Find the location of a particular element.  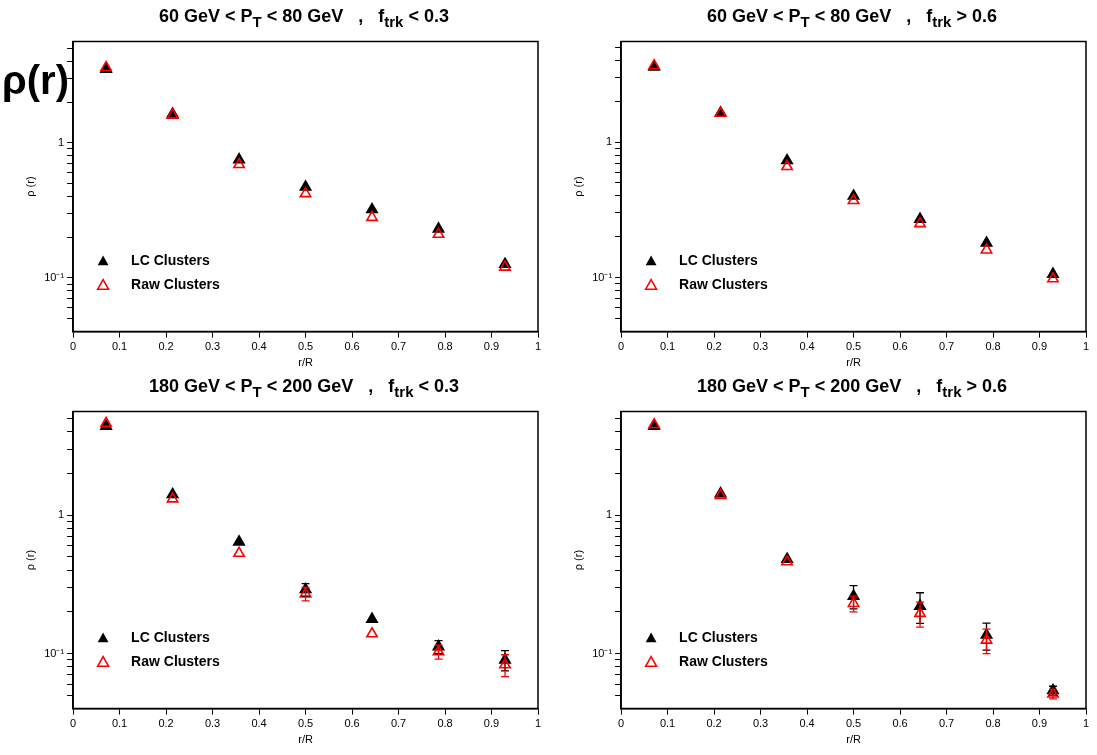

chart-title: 180 GeV < P$_{T}$ < 200 GeV , f$_{trk}$ < 0.3 is located at coordinates (304, 388).